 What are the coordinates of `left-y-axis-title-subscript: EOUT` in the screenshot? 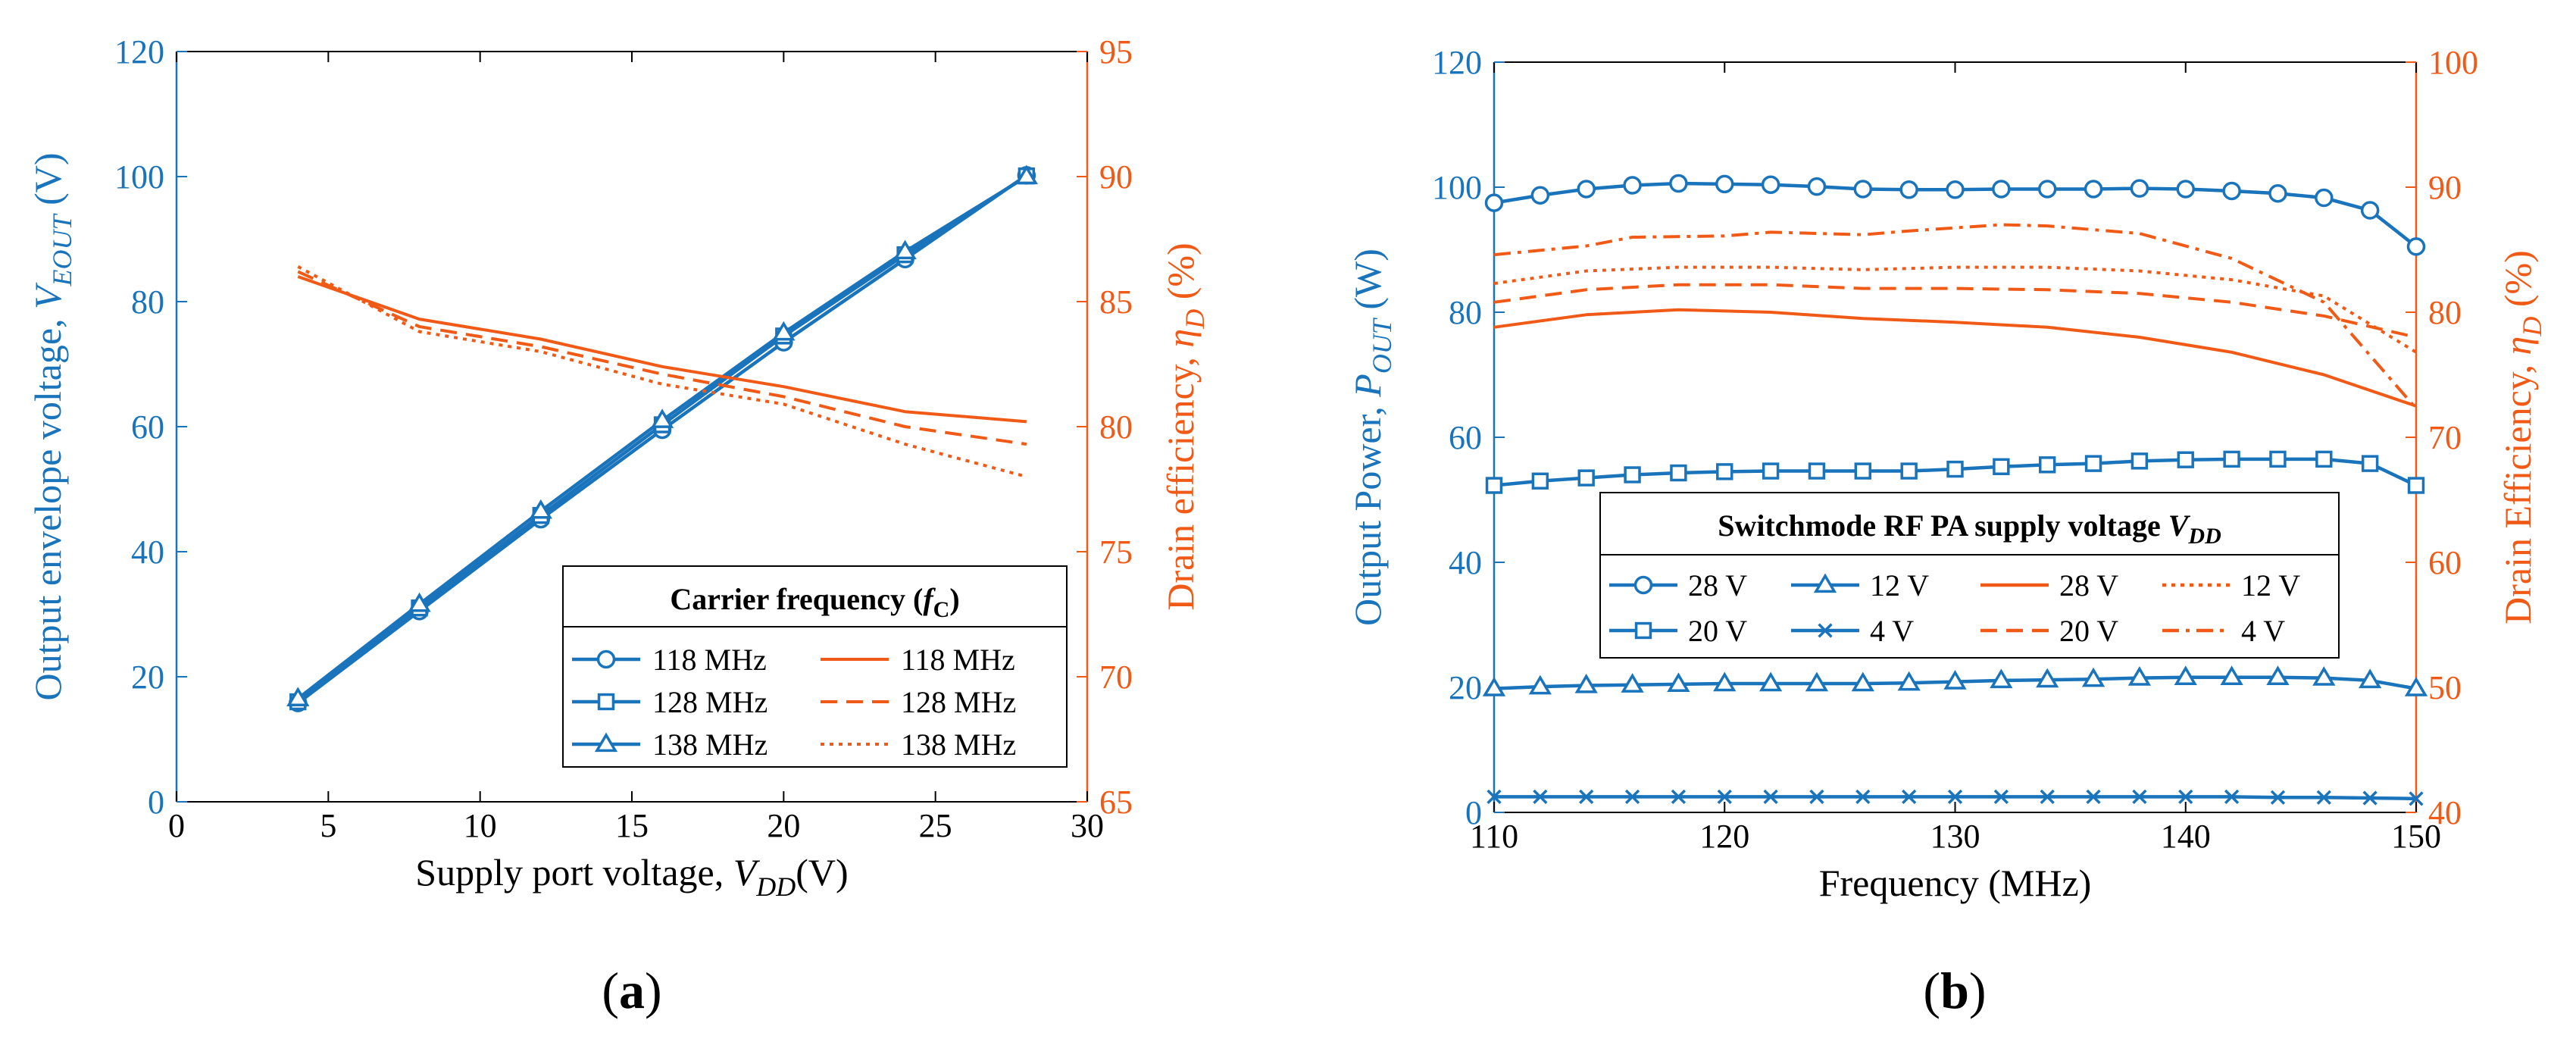 It's located at (62, 249).